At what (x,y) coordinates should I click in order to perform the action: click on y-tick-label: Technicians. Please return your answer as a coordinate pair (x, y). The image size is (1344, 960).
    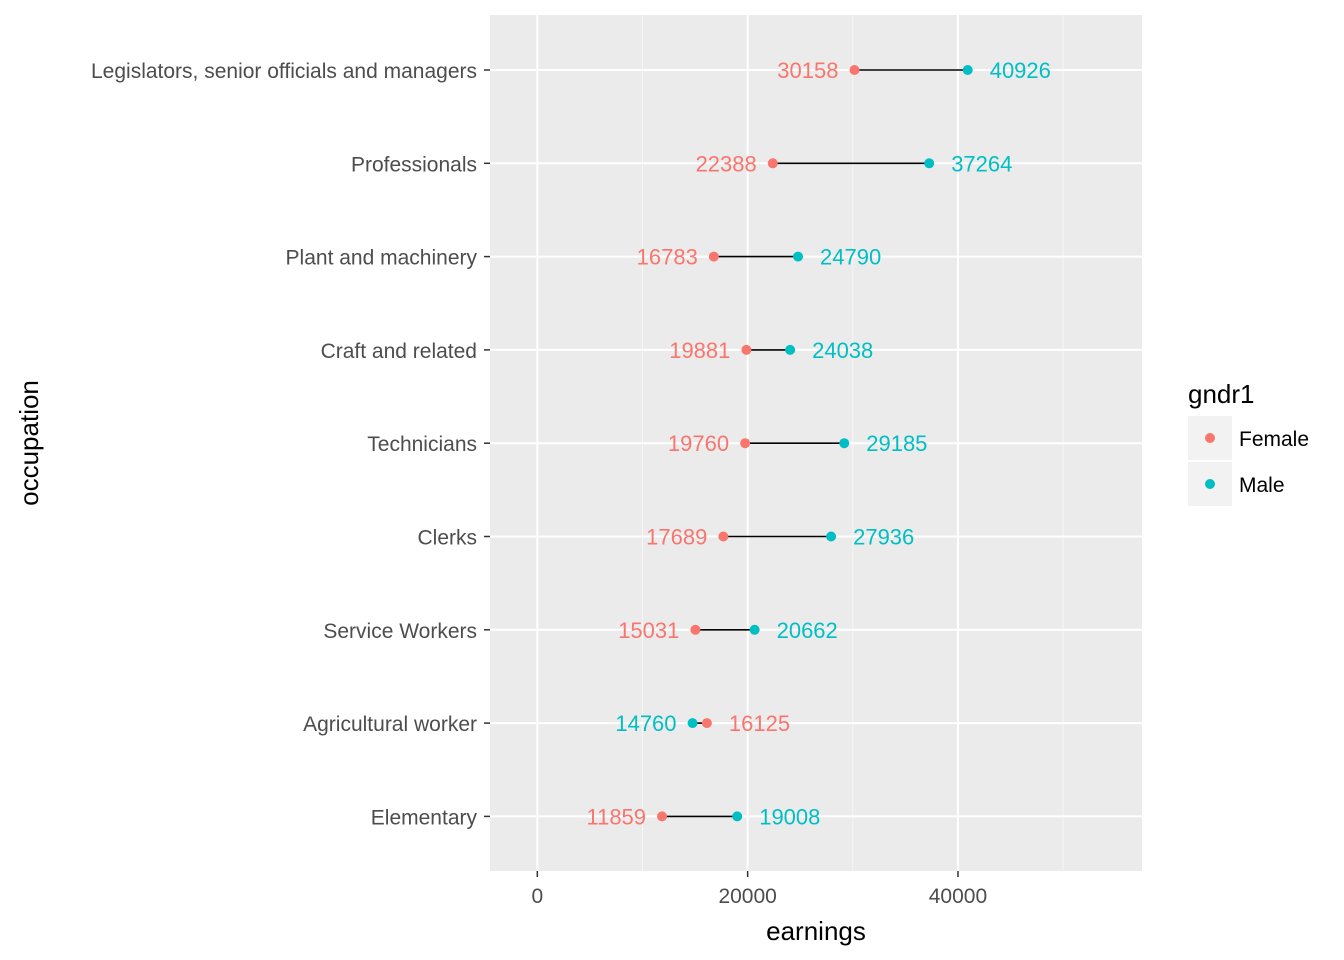
    Looking at the image, I should click on (422, 444).